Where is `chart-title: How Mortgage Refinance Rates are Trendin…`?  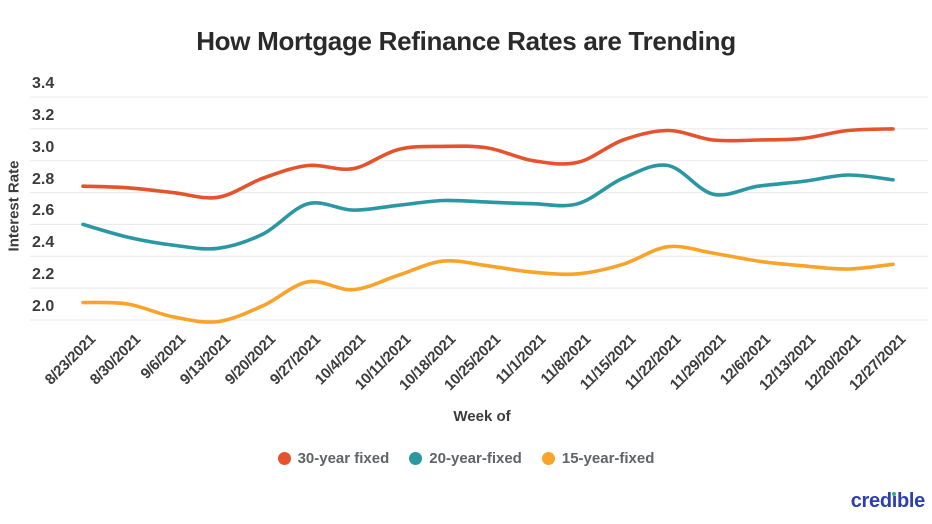 chart-title: How Mortgage Refinance Rates are Trendin… is located at coordinates (466, 41).